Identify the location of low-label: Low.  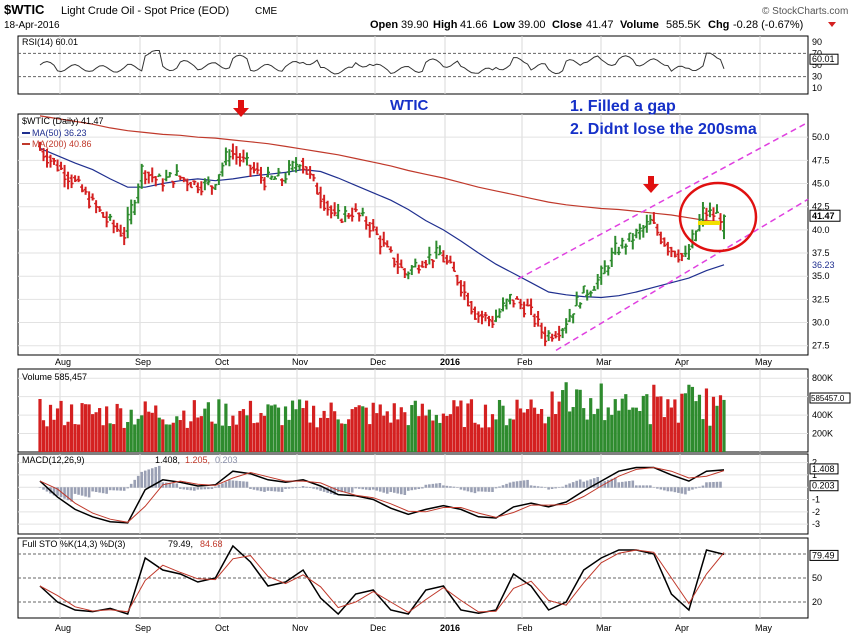
(504, 25).